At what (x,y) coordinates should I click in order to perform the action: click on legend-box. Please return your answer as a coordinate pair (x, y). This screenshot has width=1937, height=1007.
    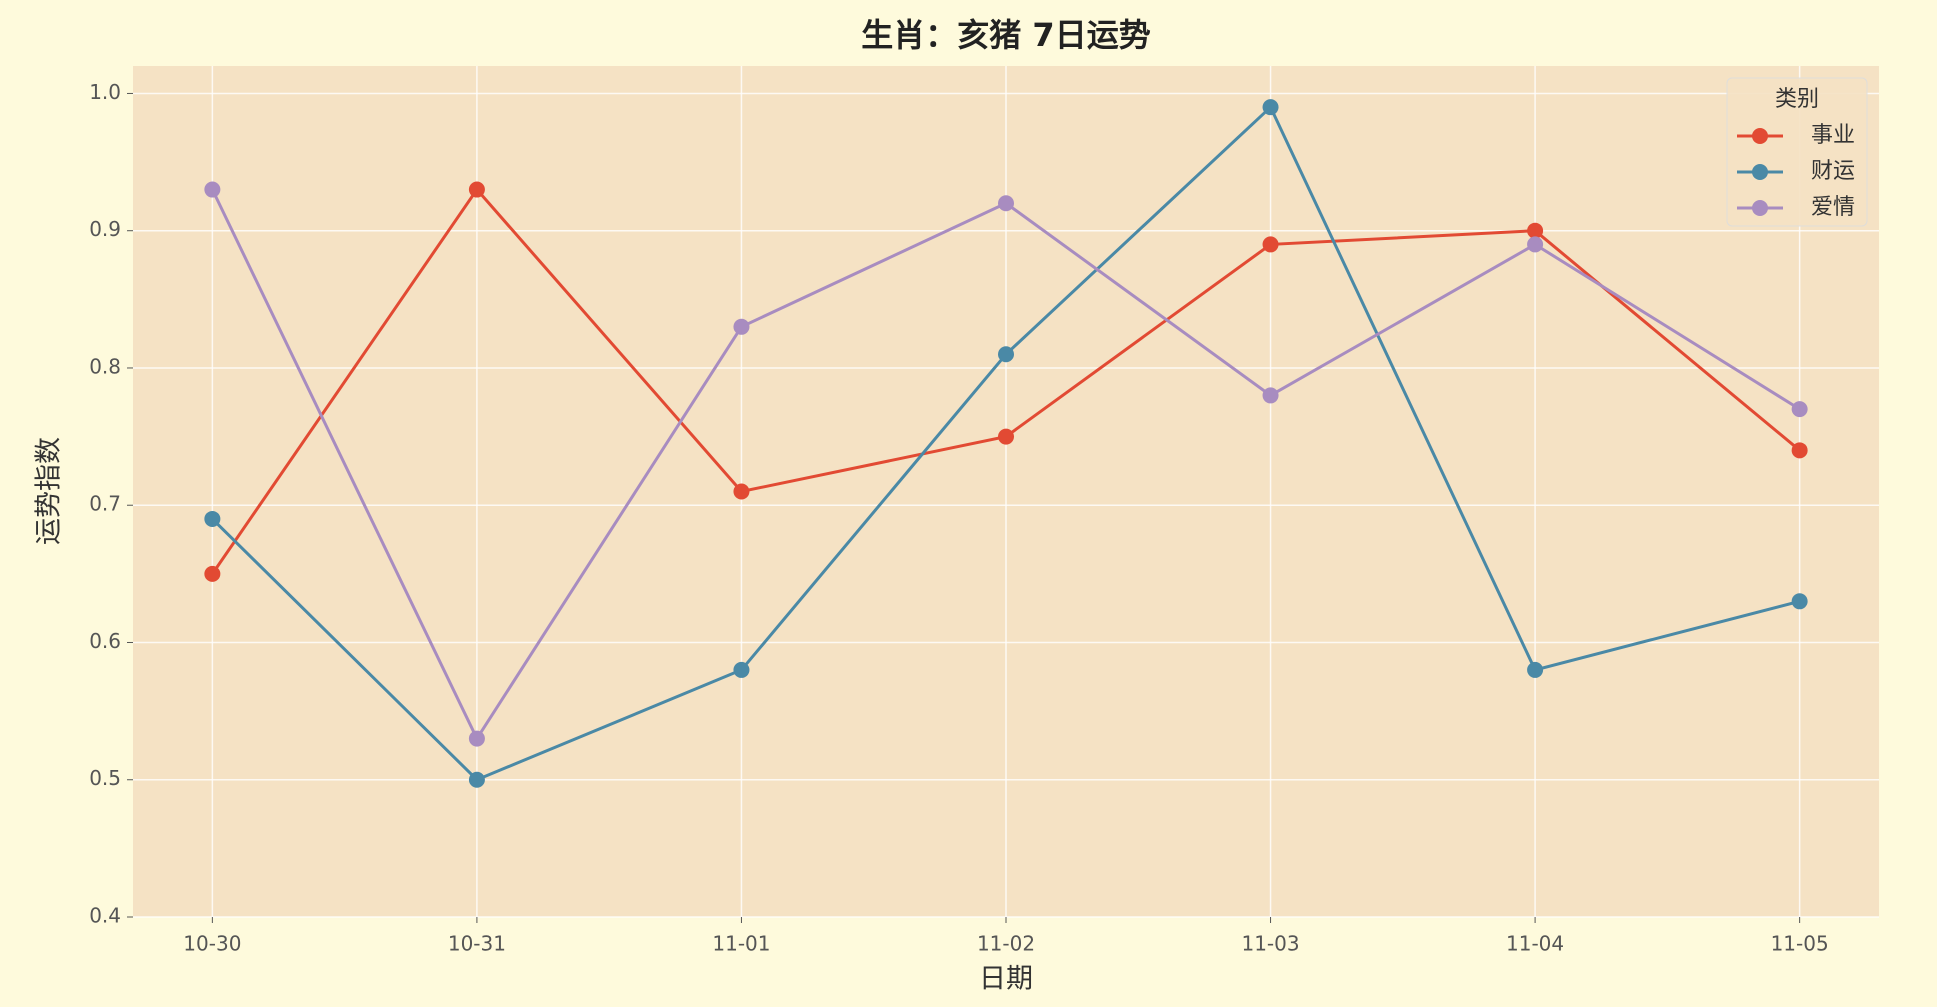
    Looking at the image, I should click on (1797, 152).